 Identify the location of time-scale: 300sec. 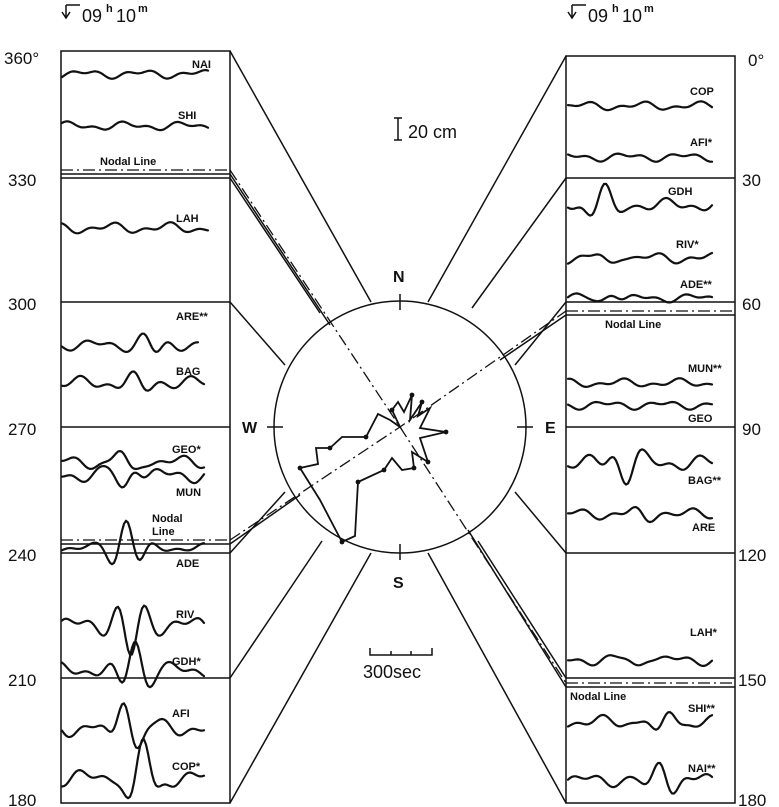
(398, 665).